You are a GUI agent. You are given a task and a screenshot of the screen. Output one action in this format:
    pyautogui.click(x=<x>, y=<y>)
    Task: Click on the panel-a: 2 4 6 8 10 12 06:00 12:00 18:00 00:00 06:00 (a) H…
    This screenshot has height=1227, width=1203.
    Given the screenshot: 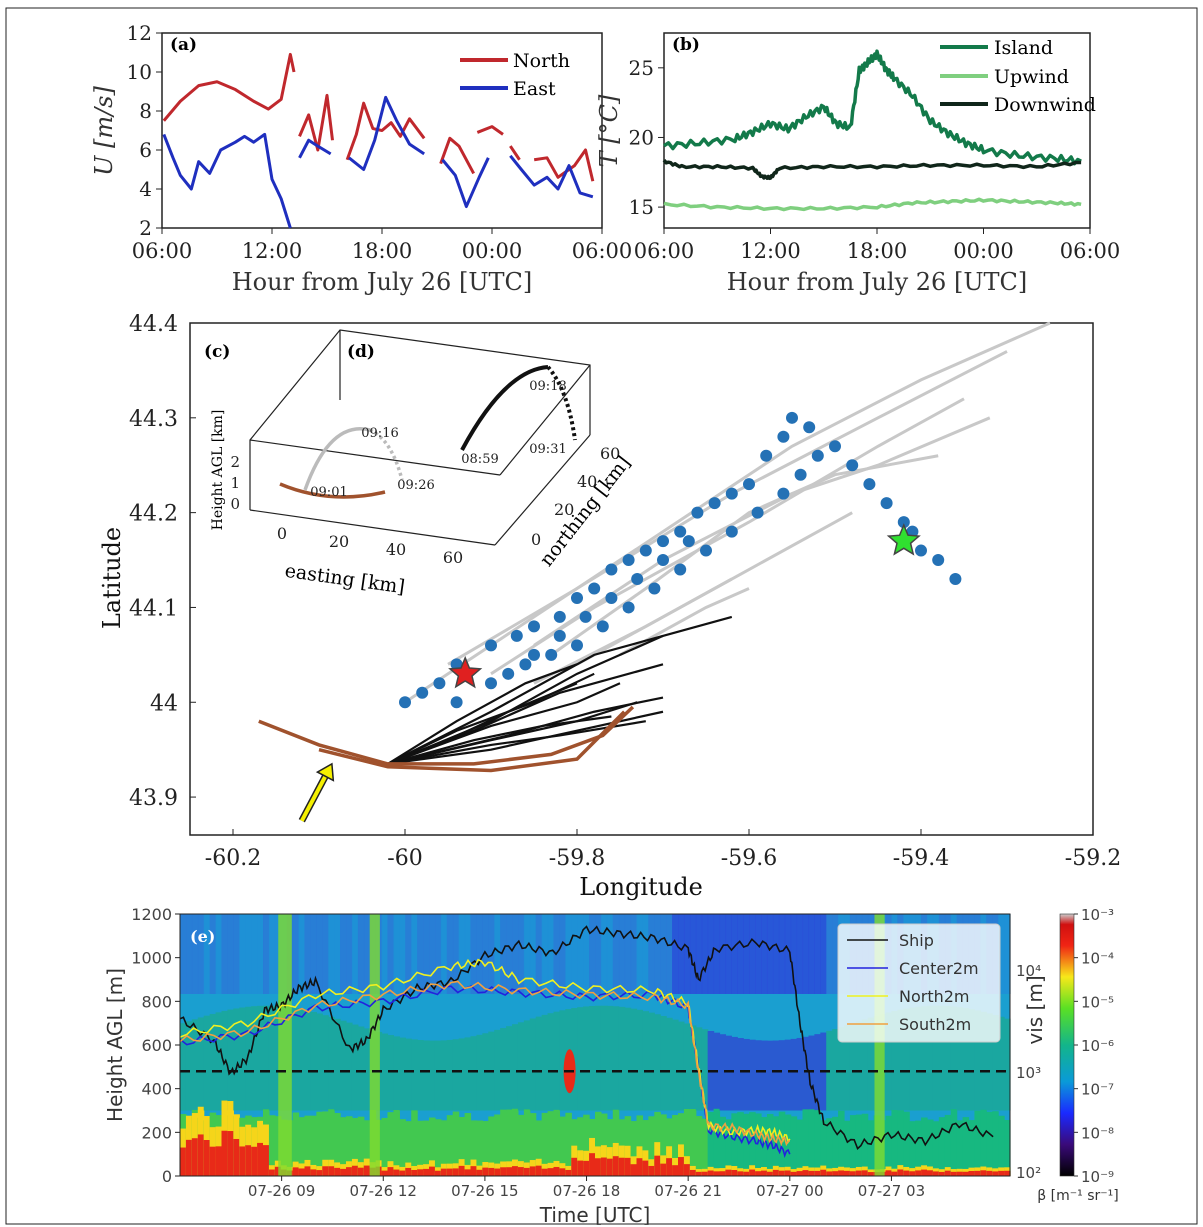 What is the action you would take?
    pyautogui.click(x=361, y=158)
    